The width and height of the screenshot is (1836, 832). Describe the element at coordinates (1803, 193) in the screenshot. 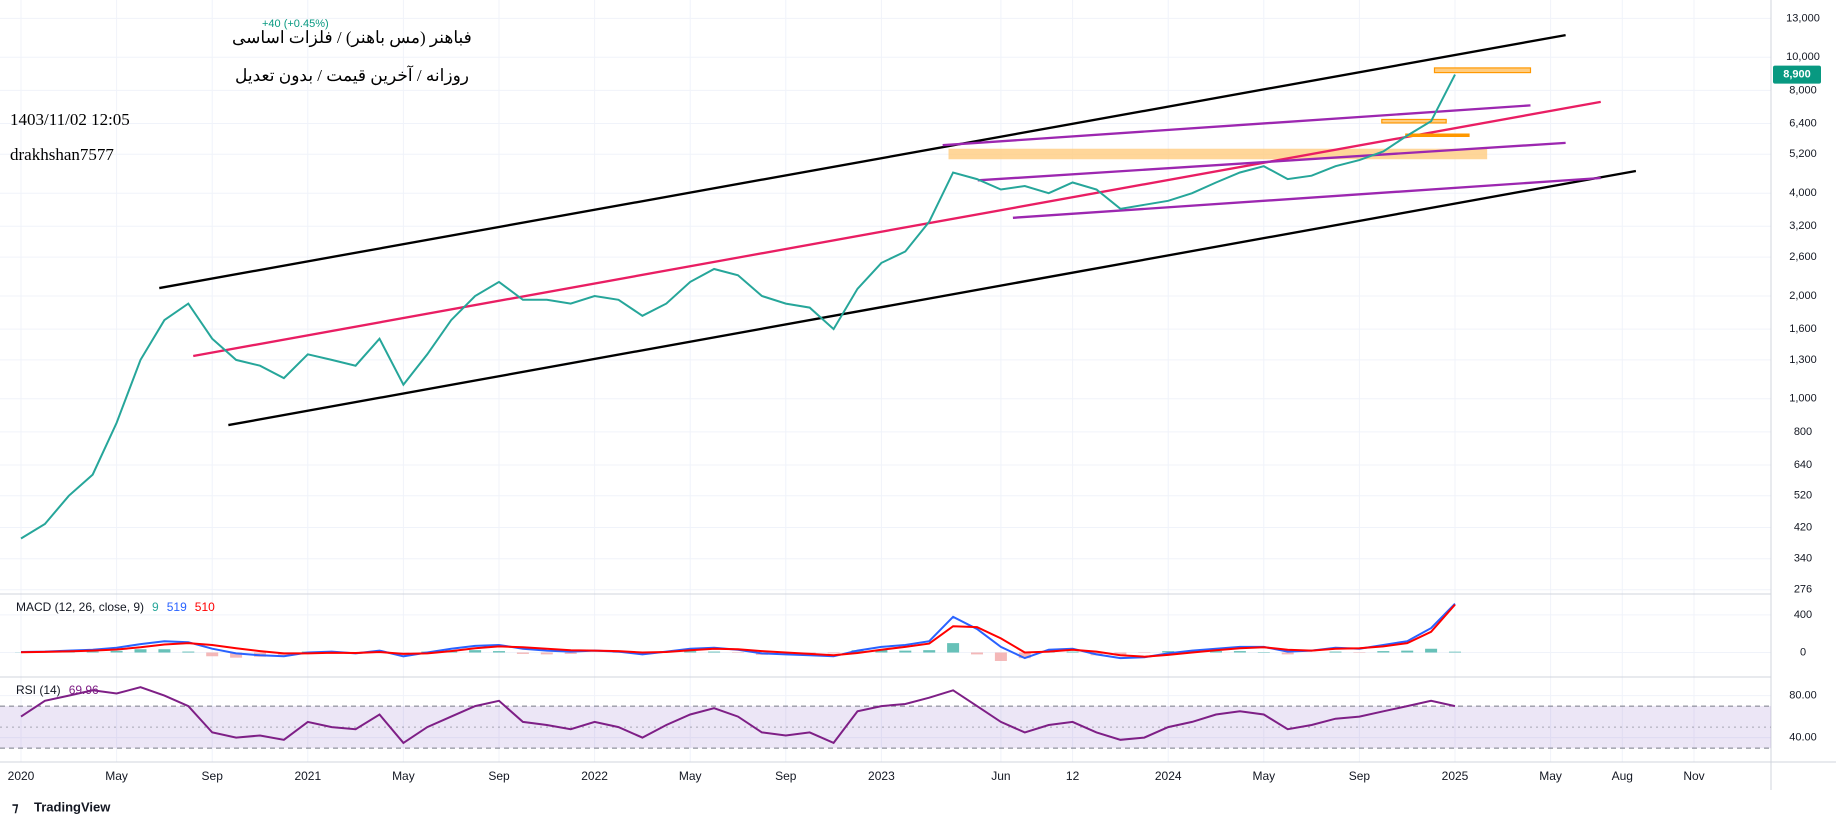

I see `y-tick-label: 4,000` at that location.